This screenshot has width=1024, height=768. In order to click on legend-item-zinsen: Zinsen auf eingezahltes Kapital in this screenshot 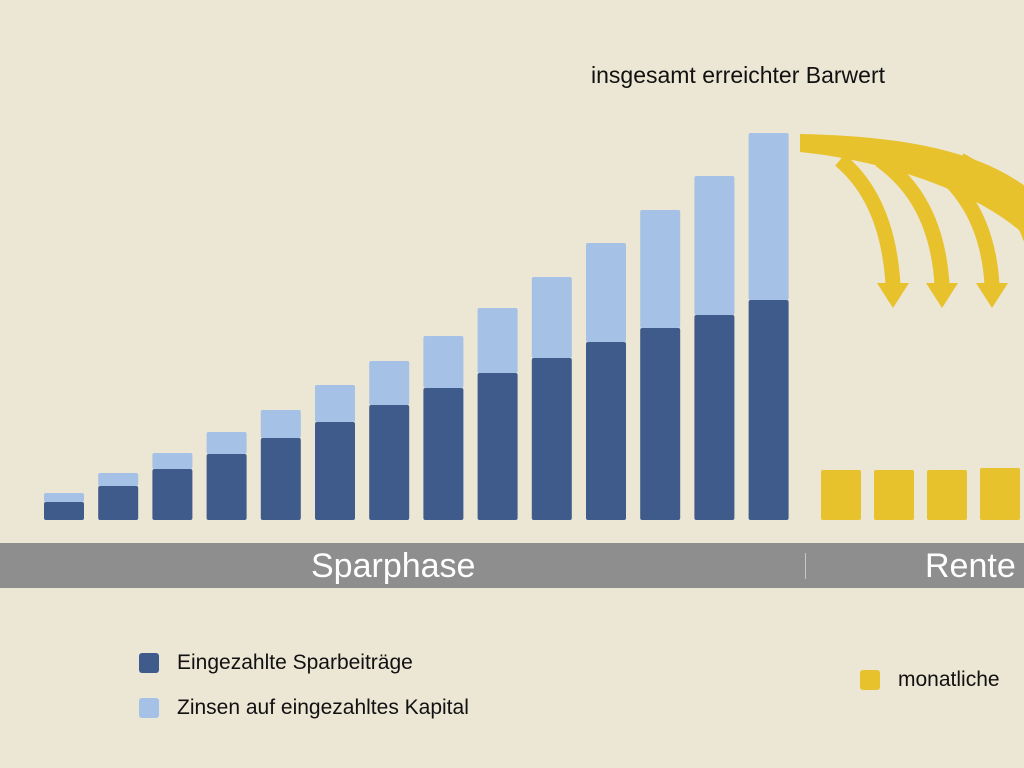, I will do `click(304, 708)`.